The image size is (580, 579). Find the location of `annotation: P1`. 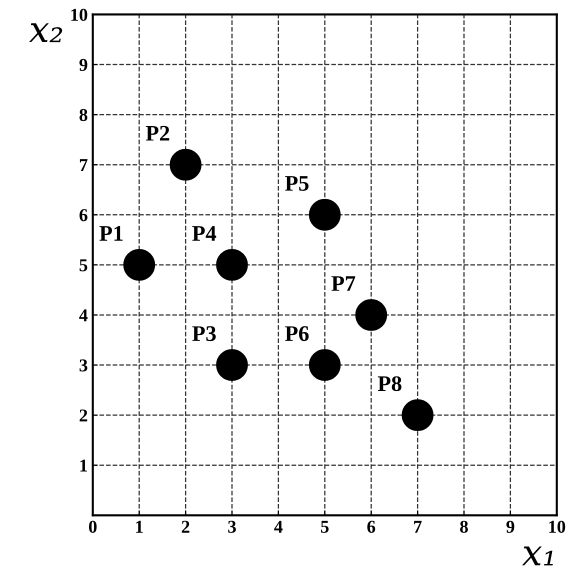

annotation: P1 is located at coordinates (111, 233).